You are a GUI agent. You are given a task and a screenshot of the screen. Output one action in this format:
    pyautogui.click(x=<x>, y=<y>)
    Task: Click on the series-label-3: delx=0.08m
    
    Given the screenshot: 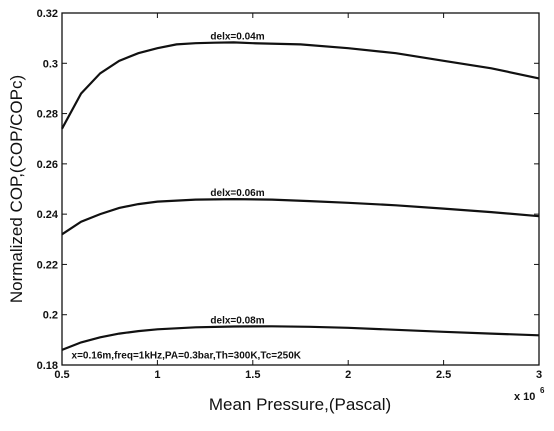 What is the action you would take?
    pyautogui.click(x=237, y=321)
    